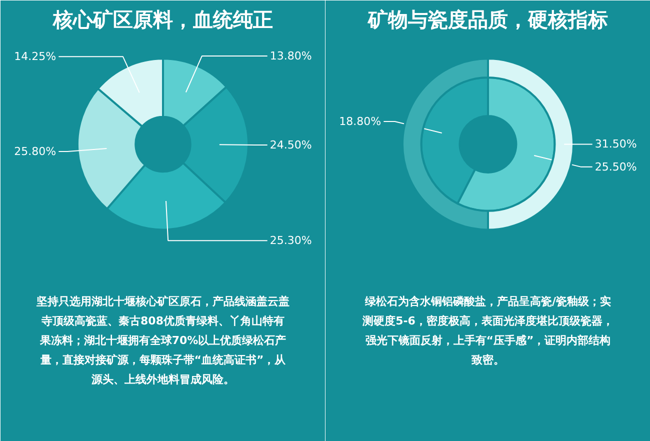  Describe the element at coordinates (487, 20) in the screenshot. I see `chart-title: 矿物与瓷度品质，硬核指标` at that location.